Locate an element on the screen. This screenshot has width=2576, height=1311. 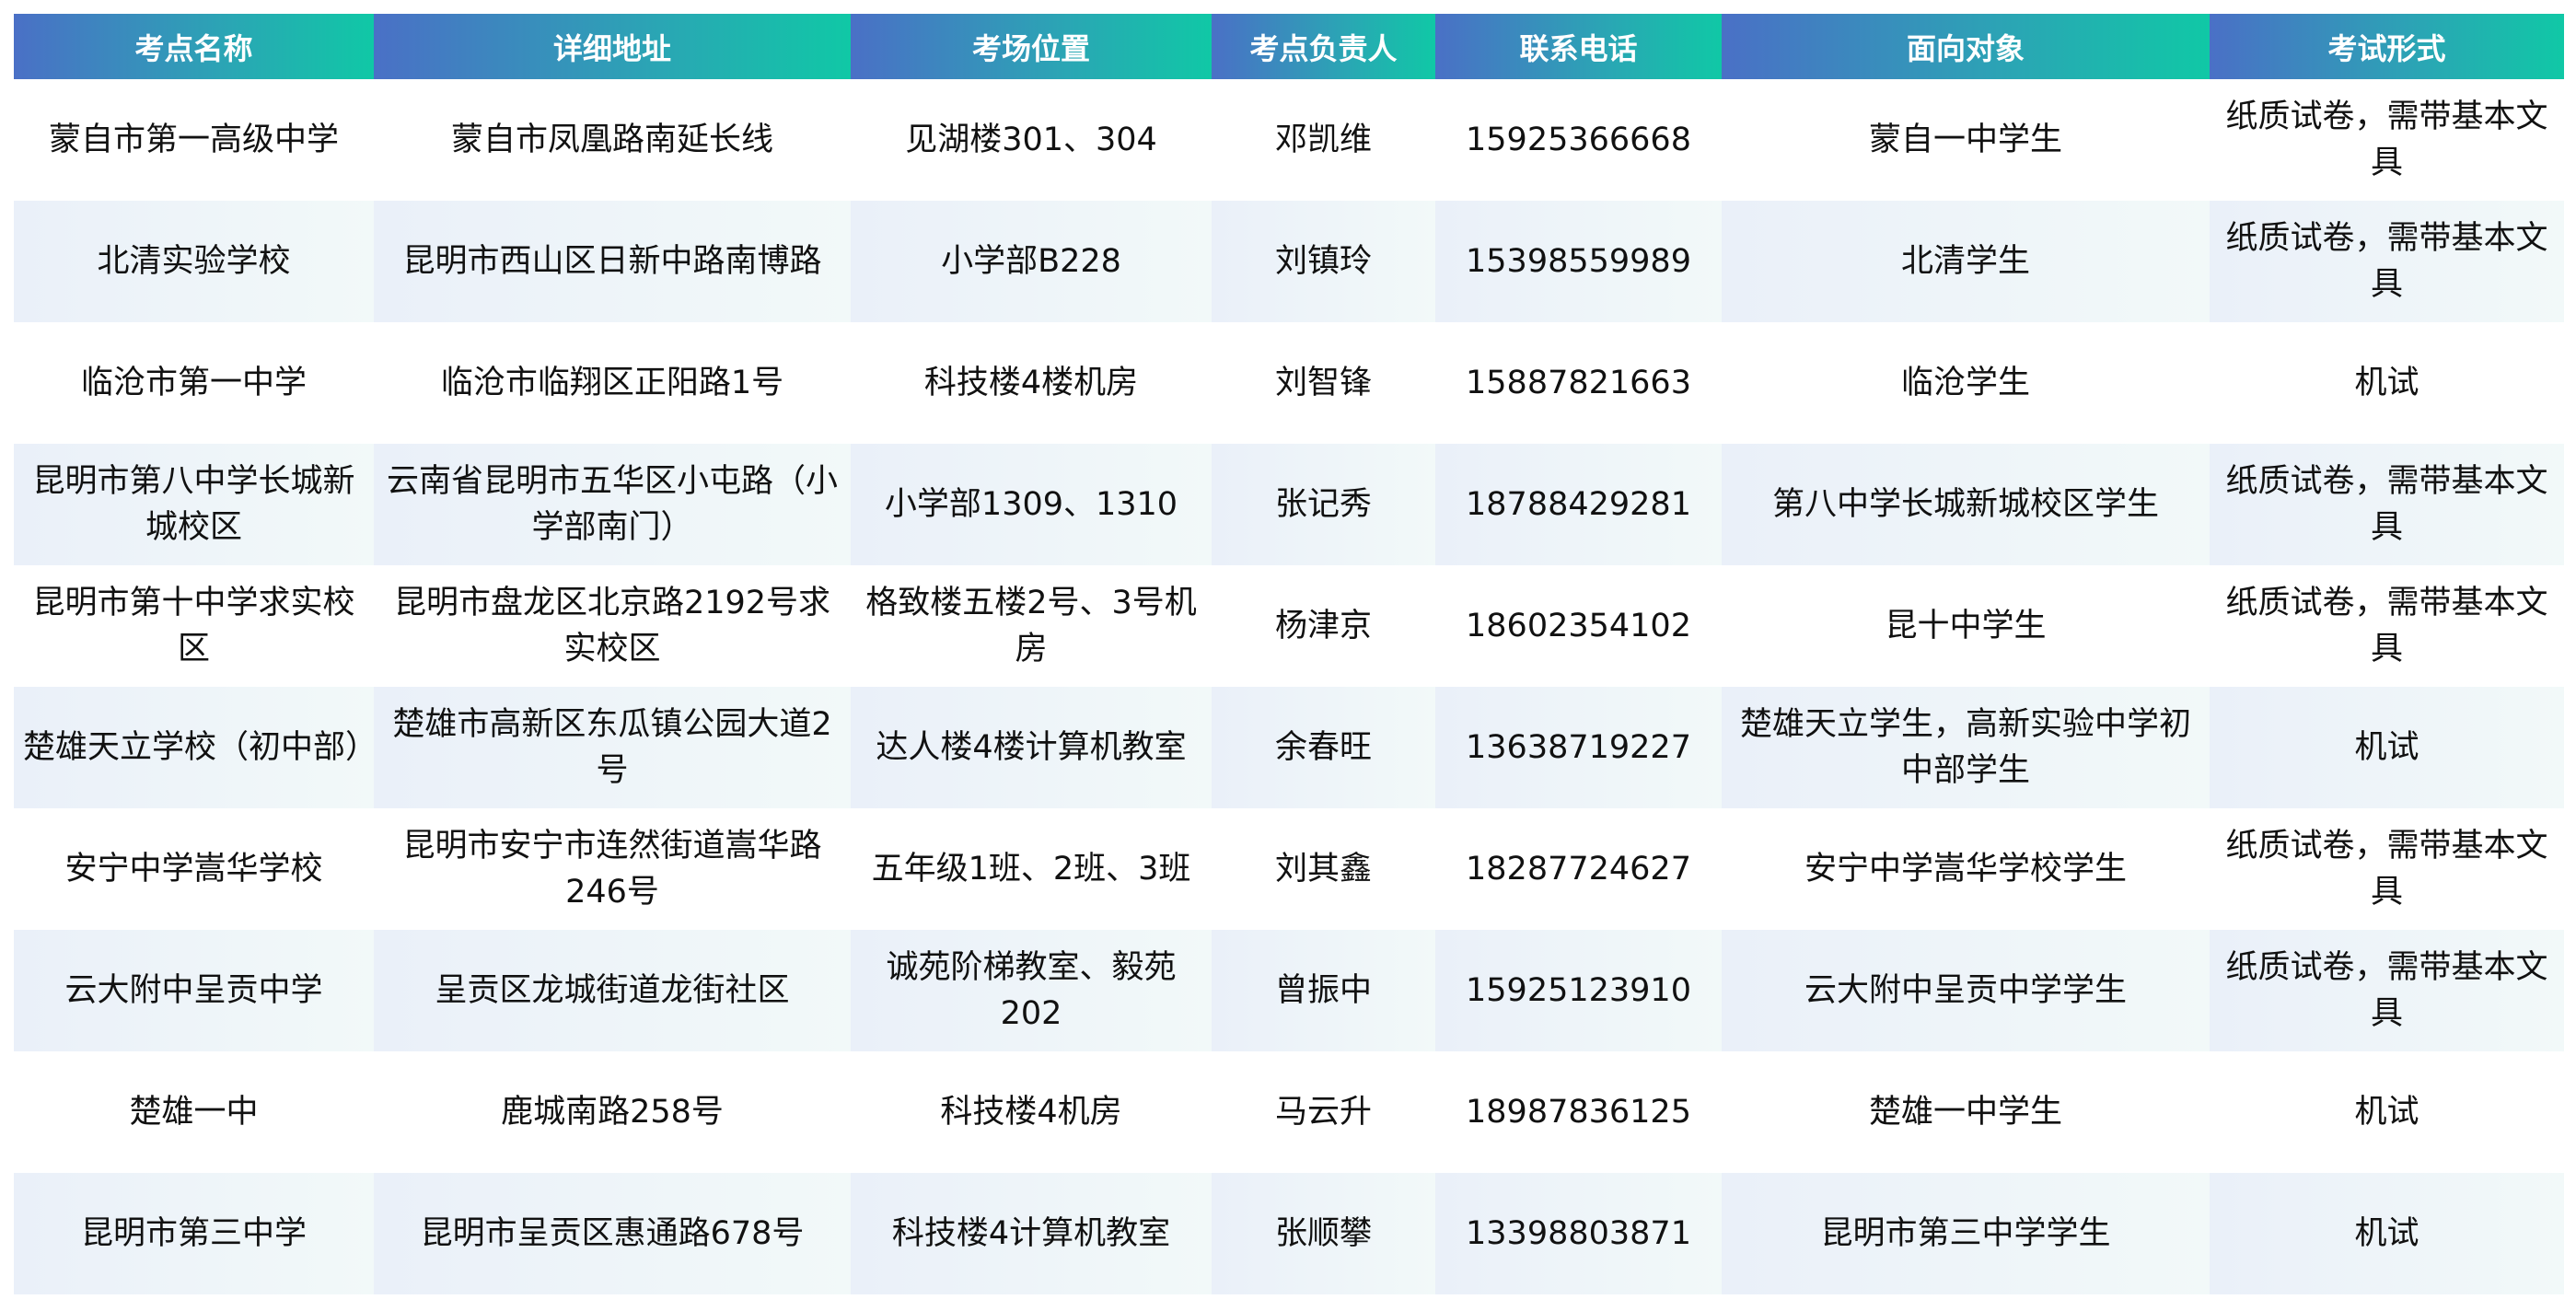
cell-contact-person: 杨津京 is located at coordinates (1323, 626).